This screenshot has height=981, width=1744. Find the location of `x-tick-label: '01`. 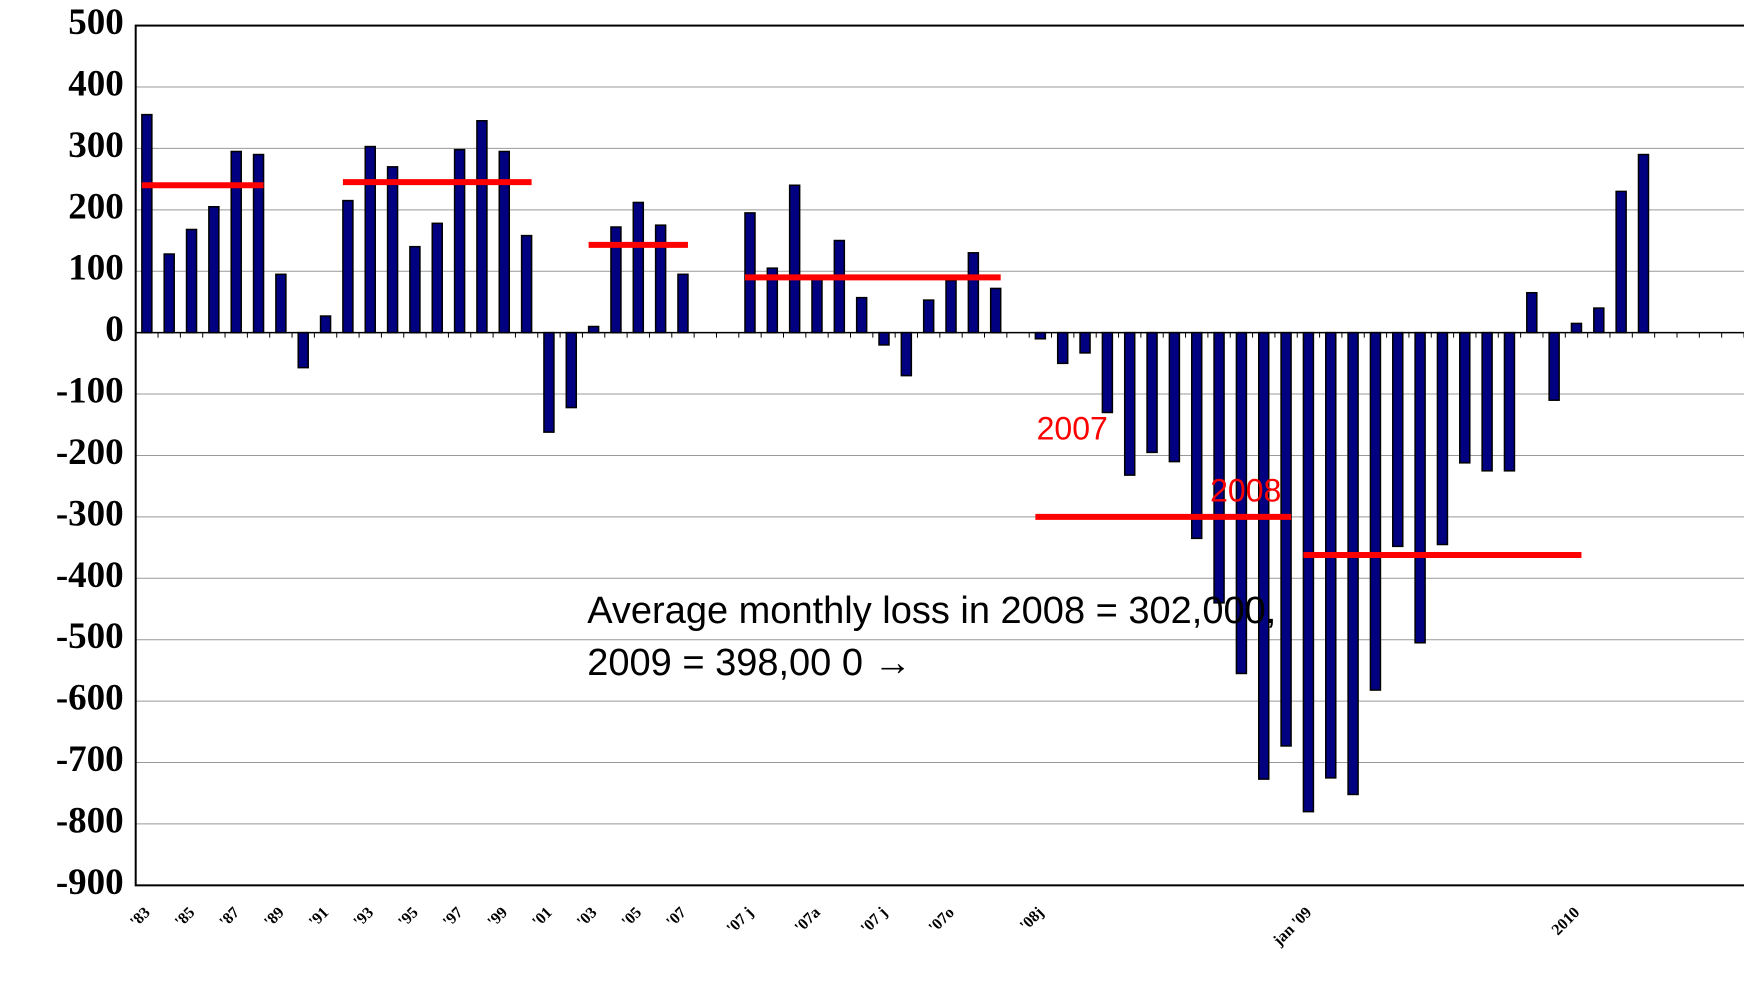

x-tick-label: '01 is located at coordinates (542, 917).